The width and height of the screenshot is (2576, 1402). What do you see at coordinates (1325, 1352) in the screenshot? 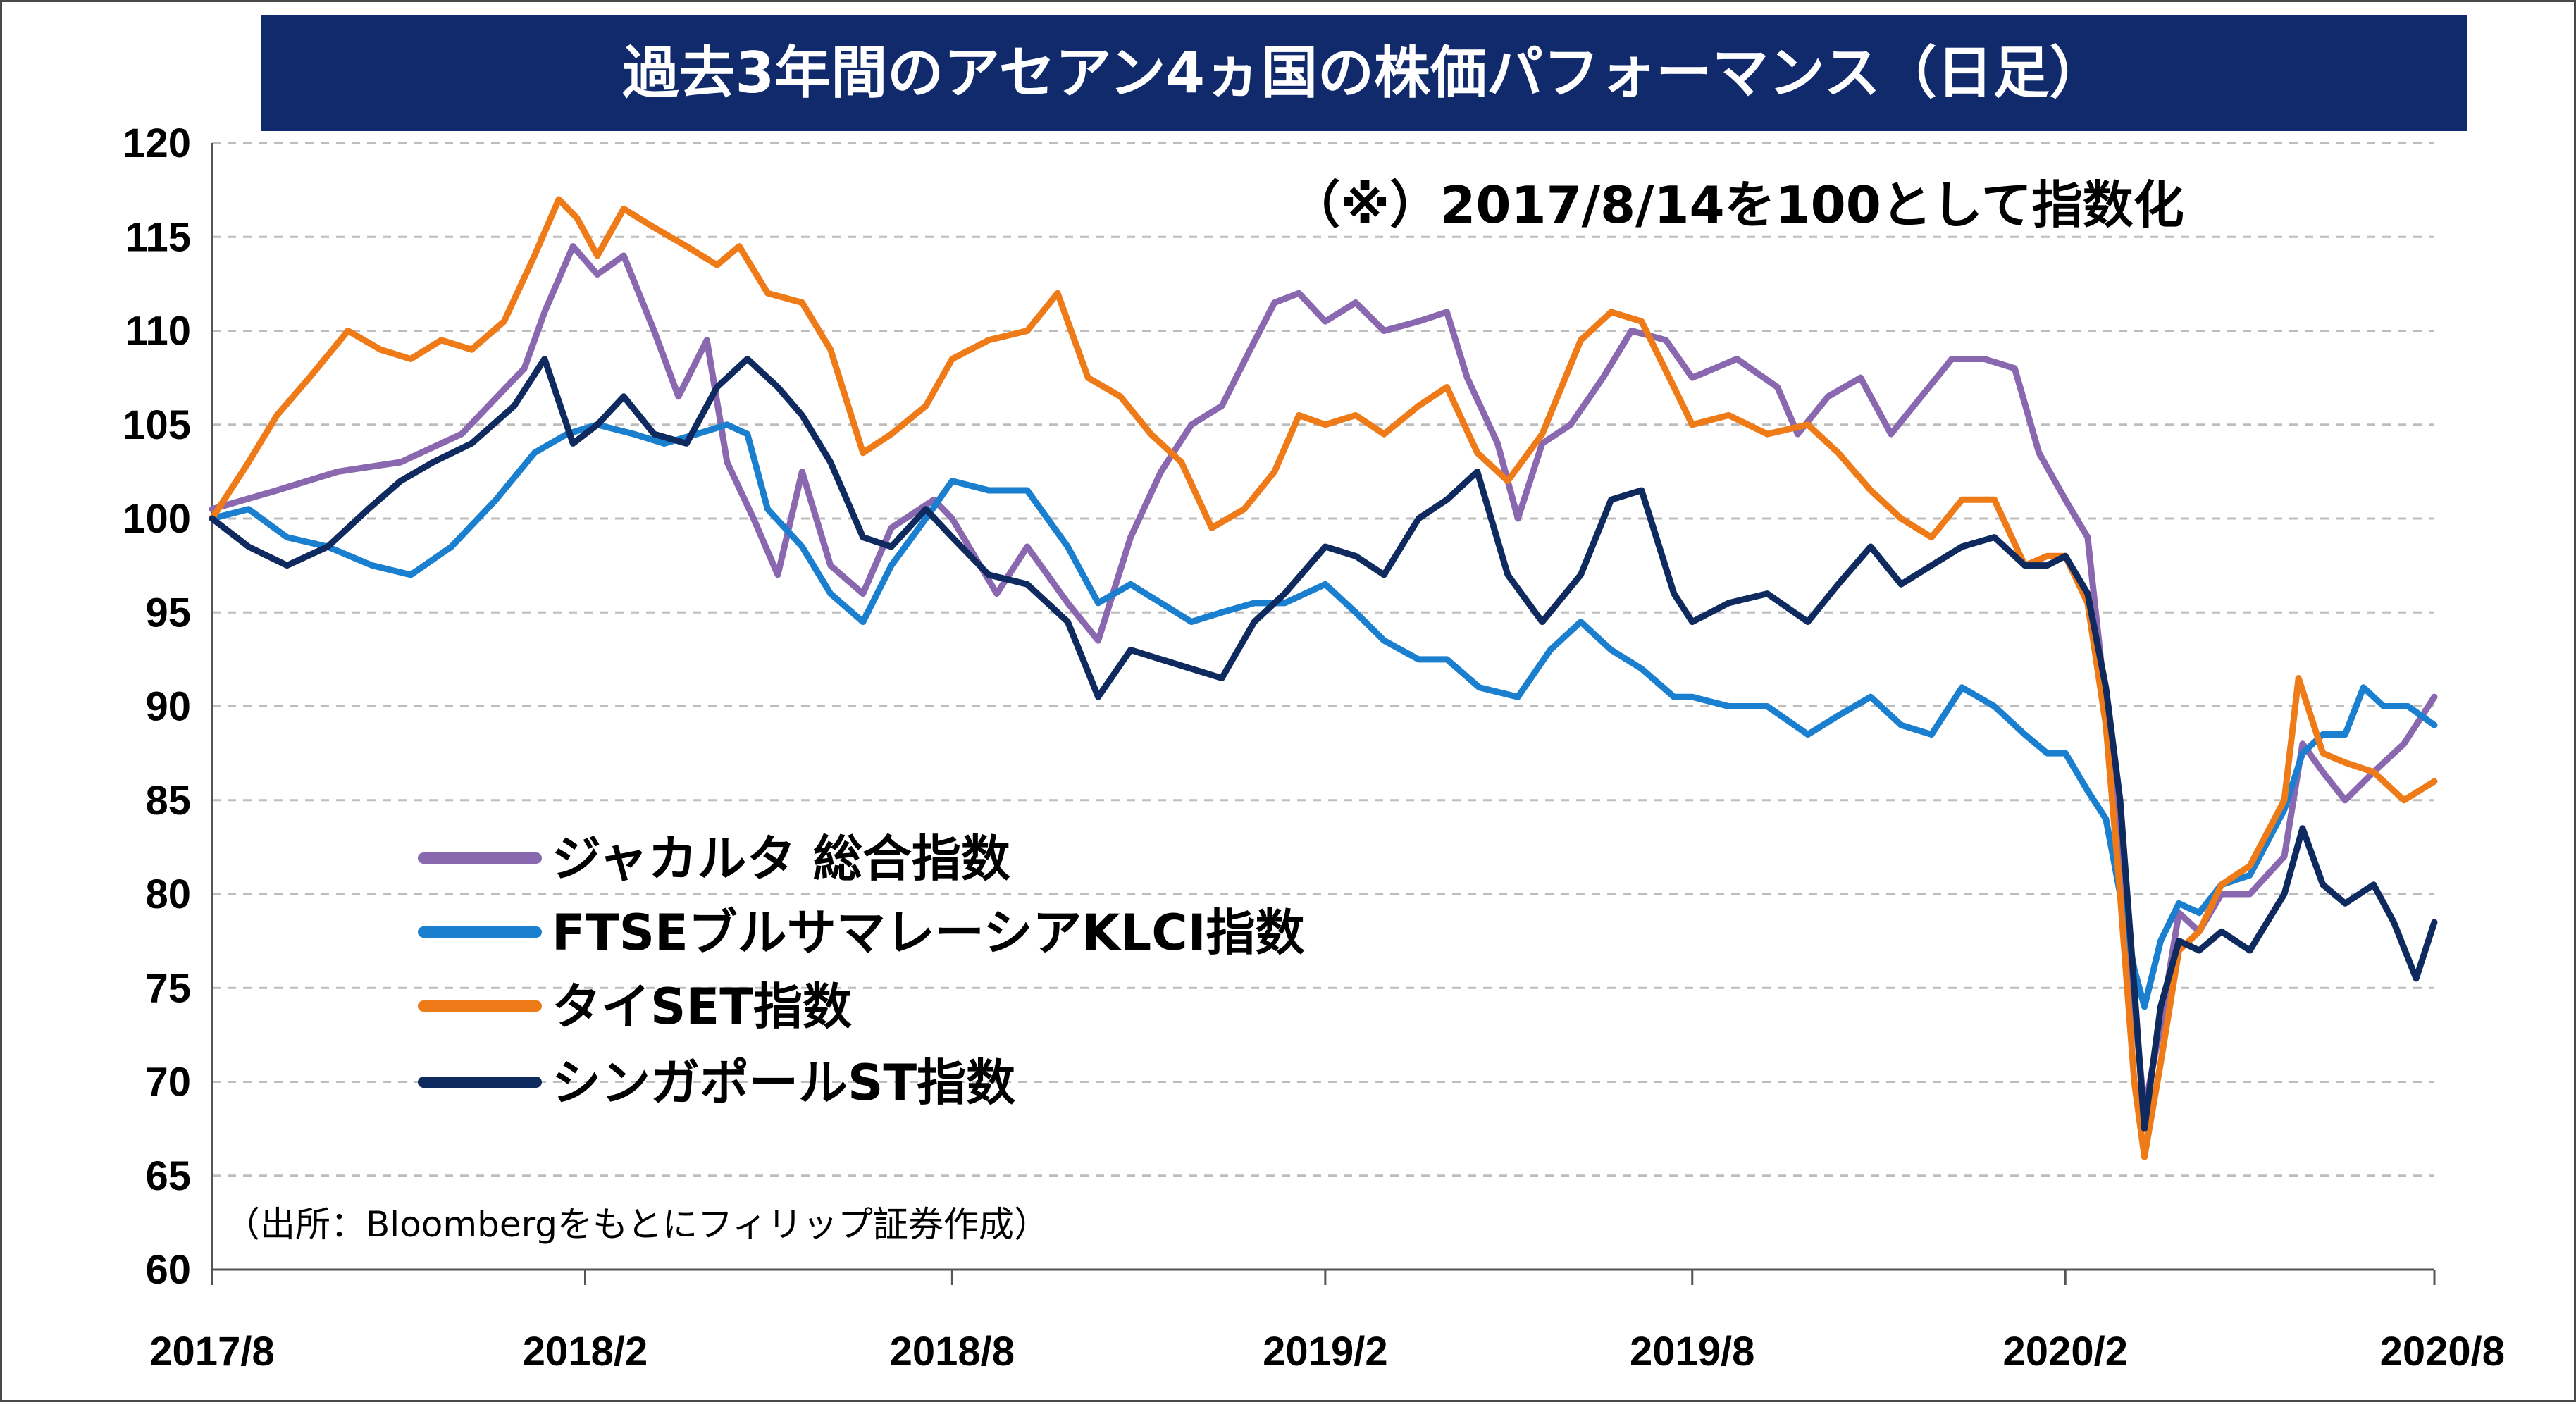
I see `x-tick-label: 2019/2` at bounding box center [1325, 1352].